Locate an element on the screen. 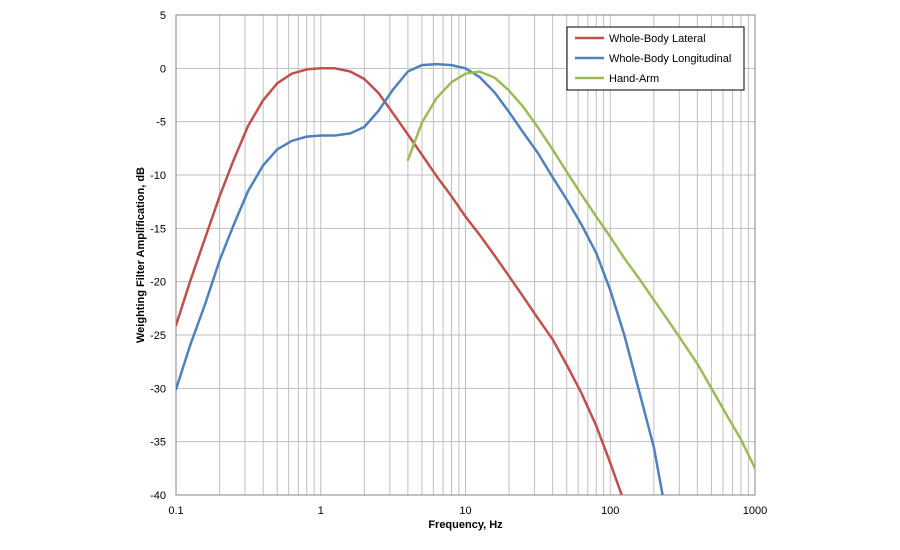  x-tick-label: 10 is located at coordinates (465, 511).